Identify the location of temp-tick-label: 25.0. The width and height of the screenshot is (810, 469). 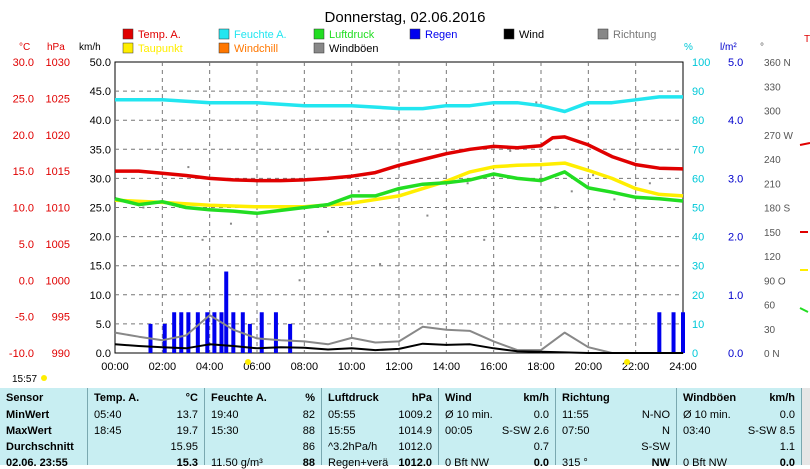
(23, 99).